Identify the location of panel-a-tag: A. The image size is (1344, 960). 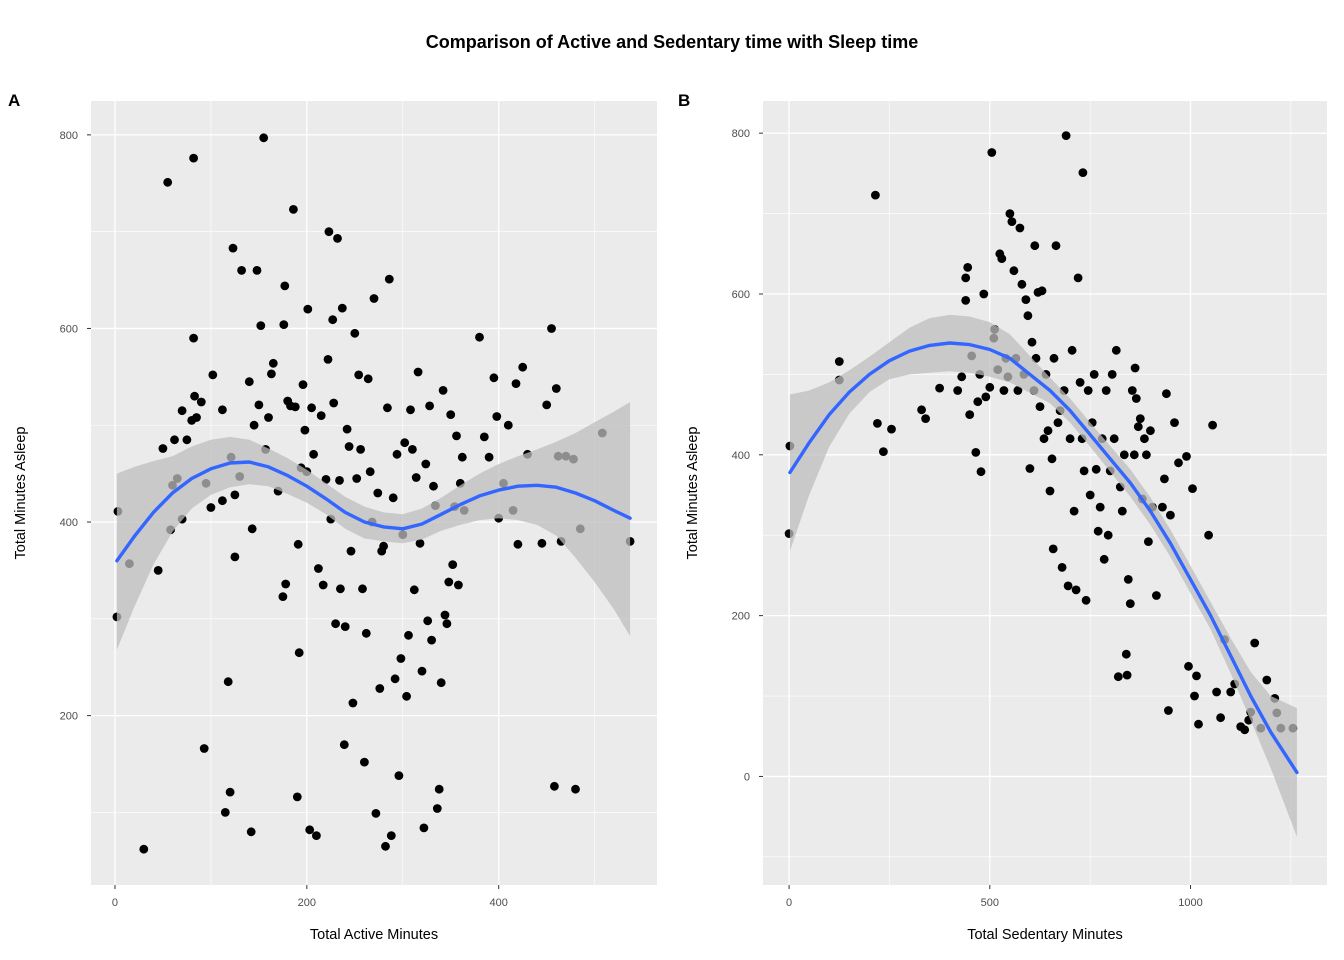
(14, 100).